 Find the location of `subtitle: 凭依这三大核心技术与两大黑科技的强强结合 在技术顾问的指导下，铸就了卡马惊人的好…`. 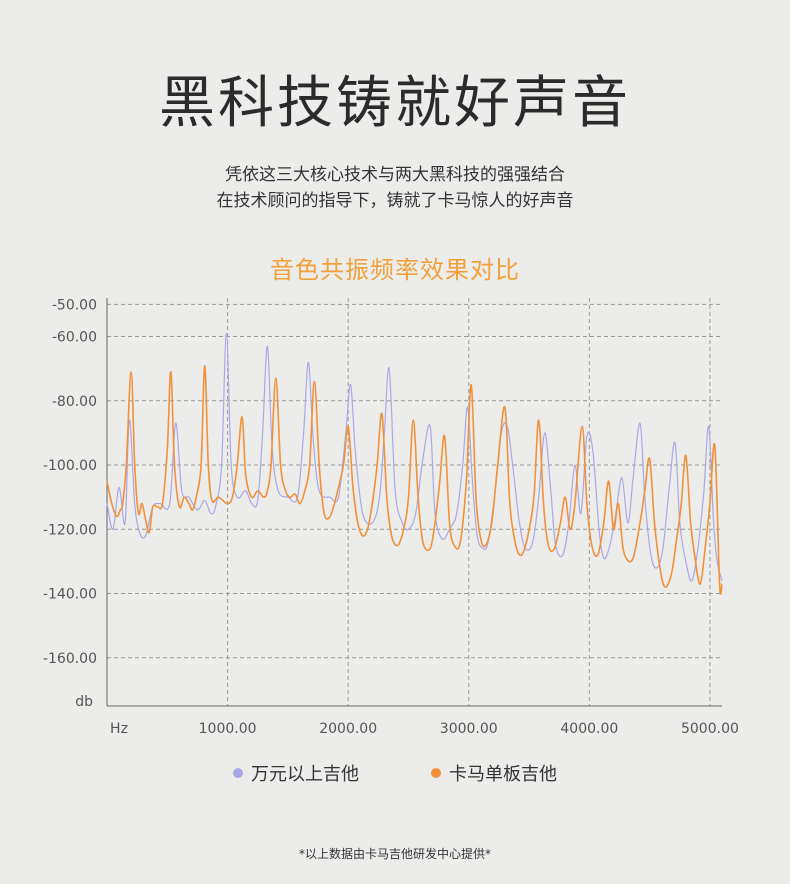

subtitle: 凭依这三大核心技术与两大黑科技的强强结合 在技术顾问的指导下，铸就了卡马惊人的好… is located at coordinates (395, 188).